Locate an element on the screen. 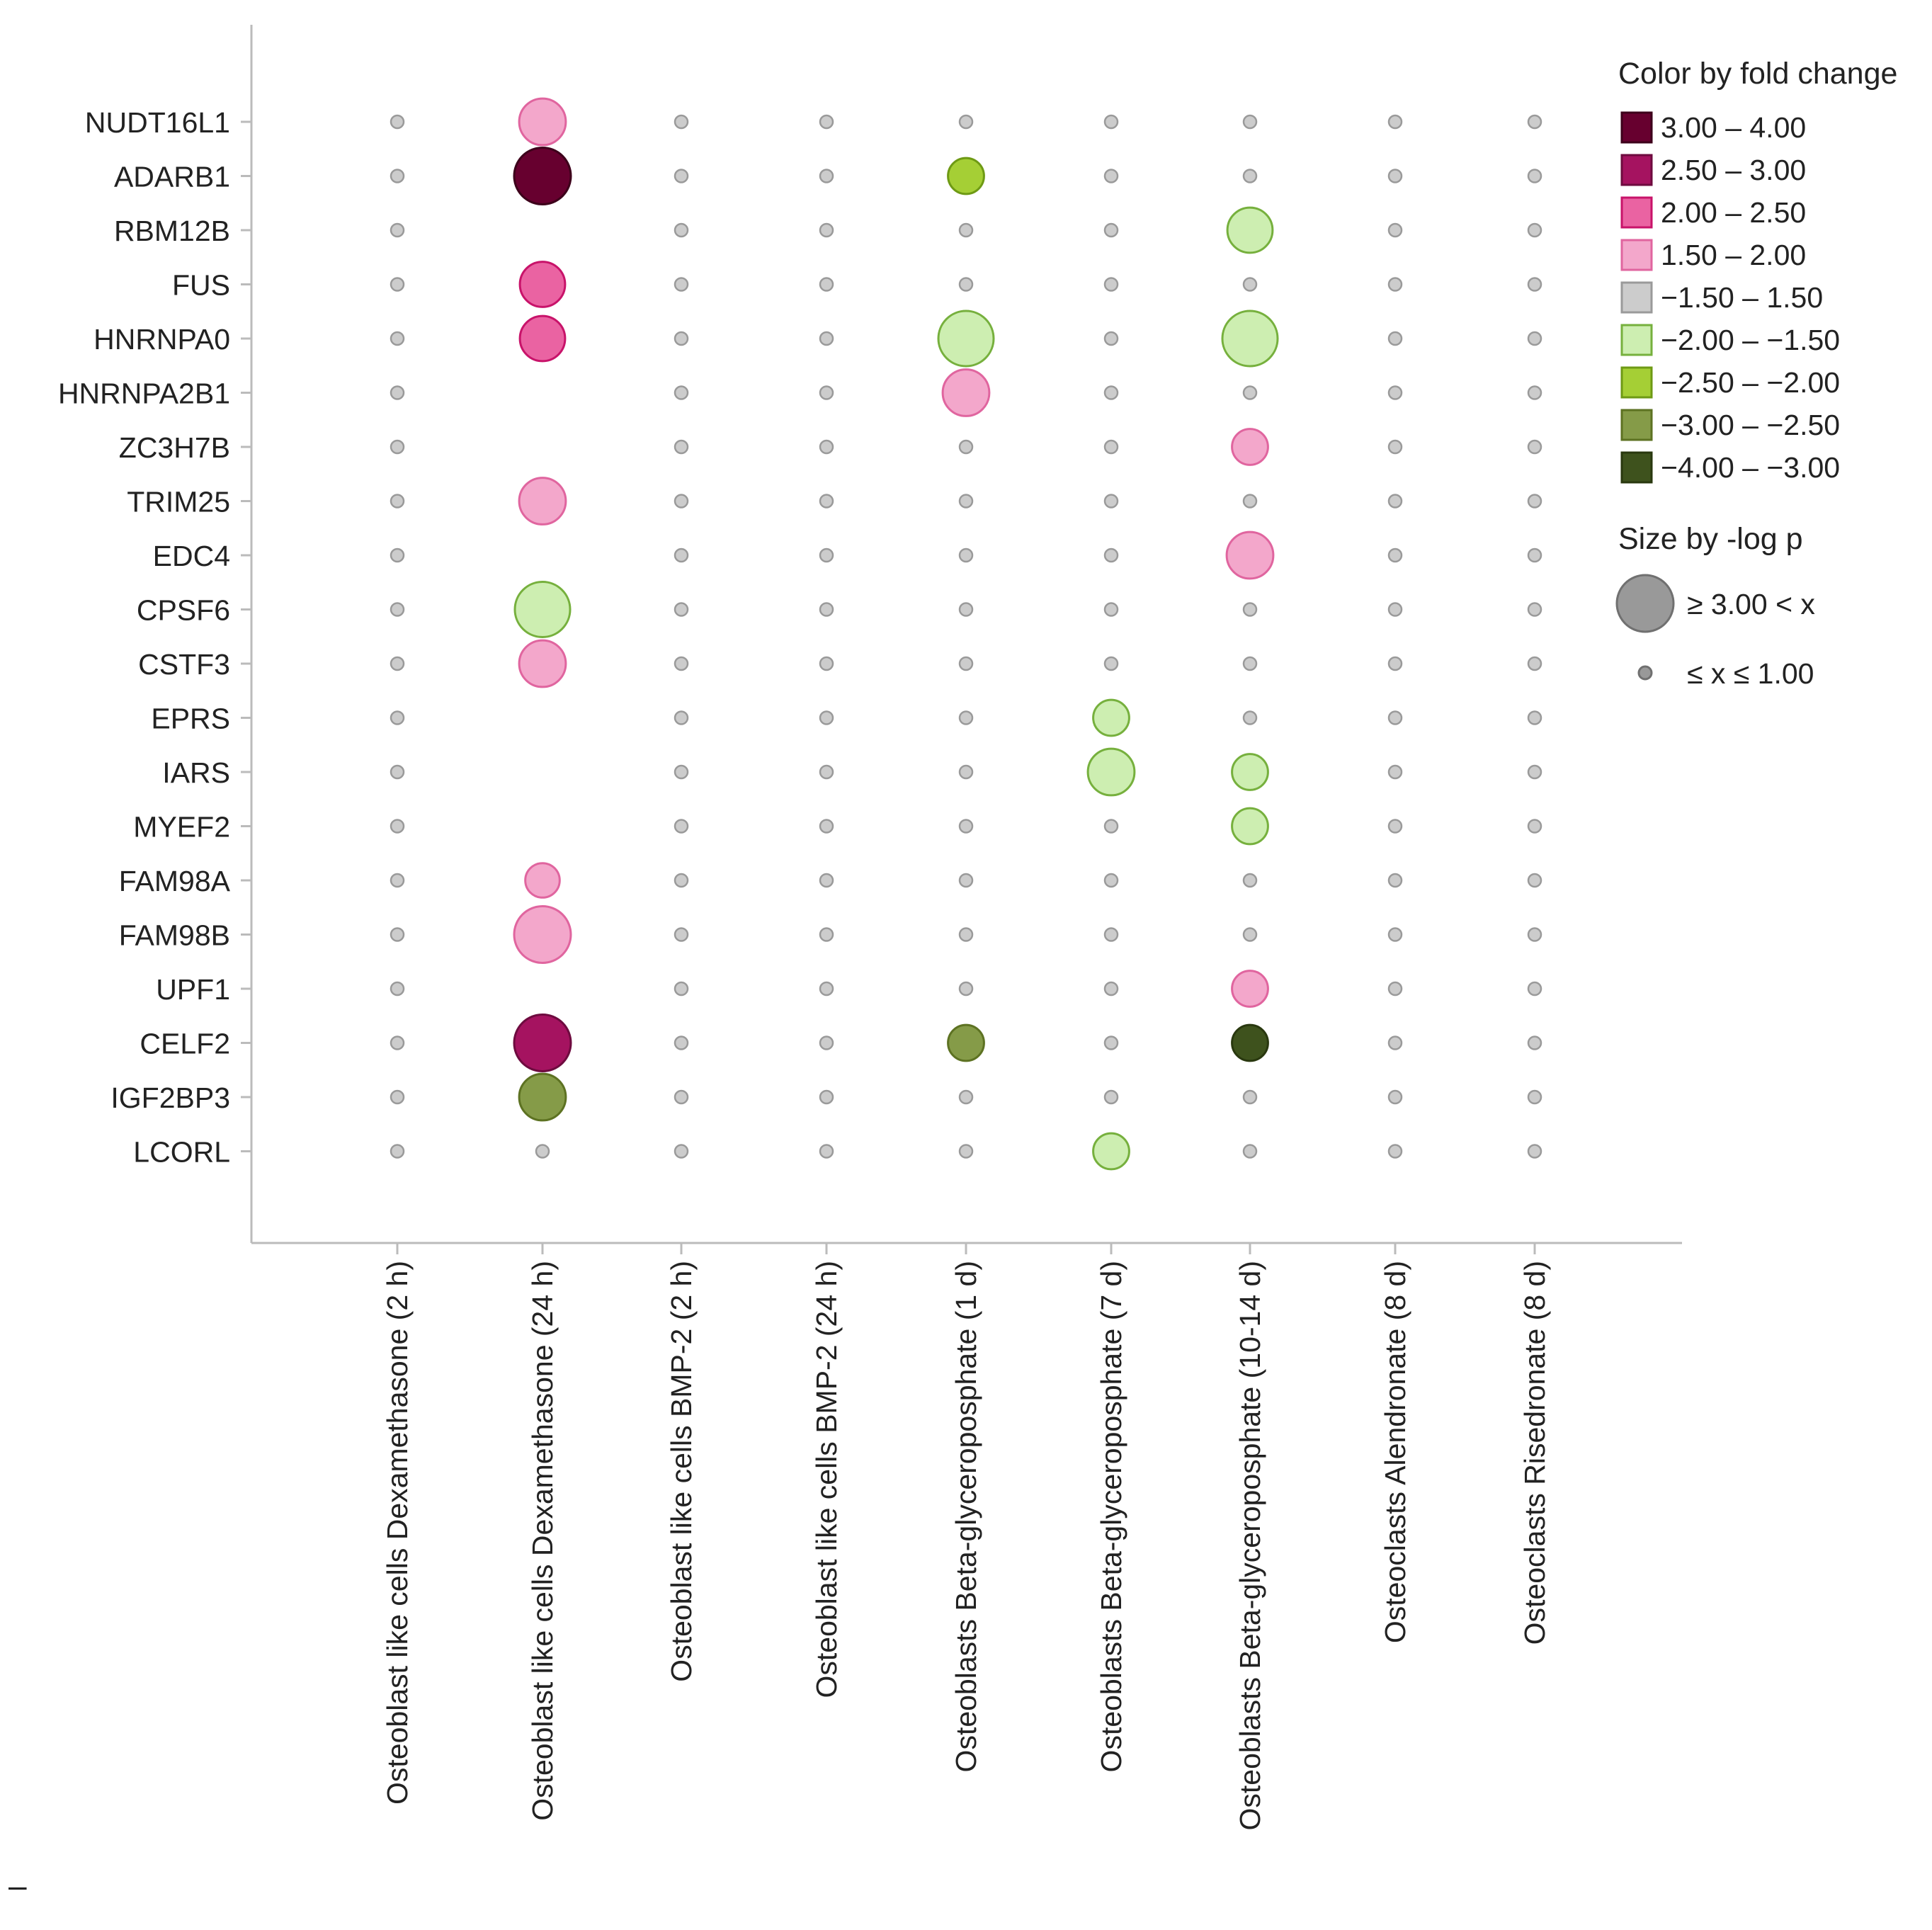 The width and height of the screenshot is (1932, 1930). dot-fam98a-c4 is located at coordinates (826, 880).